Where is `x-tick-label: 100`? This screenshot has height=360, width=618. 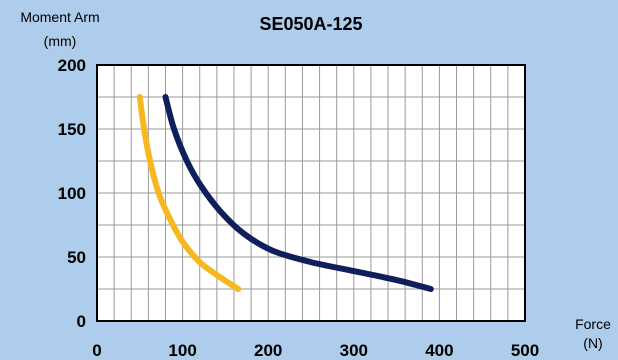
x-tick-label: 100 is located at coordinates (182, 350).